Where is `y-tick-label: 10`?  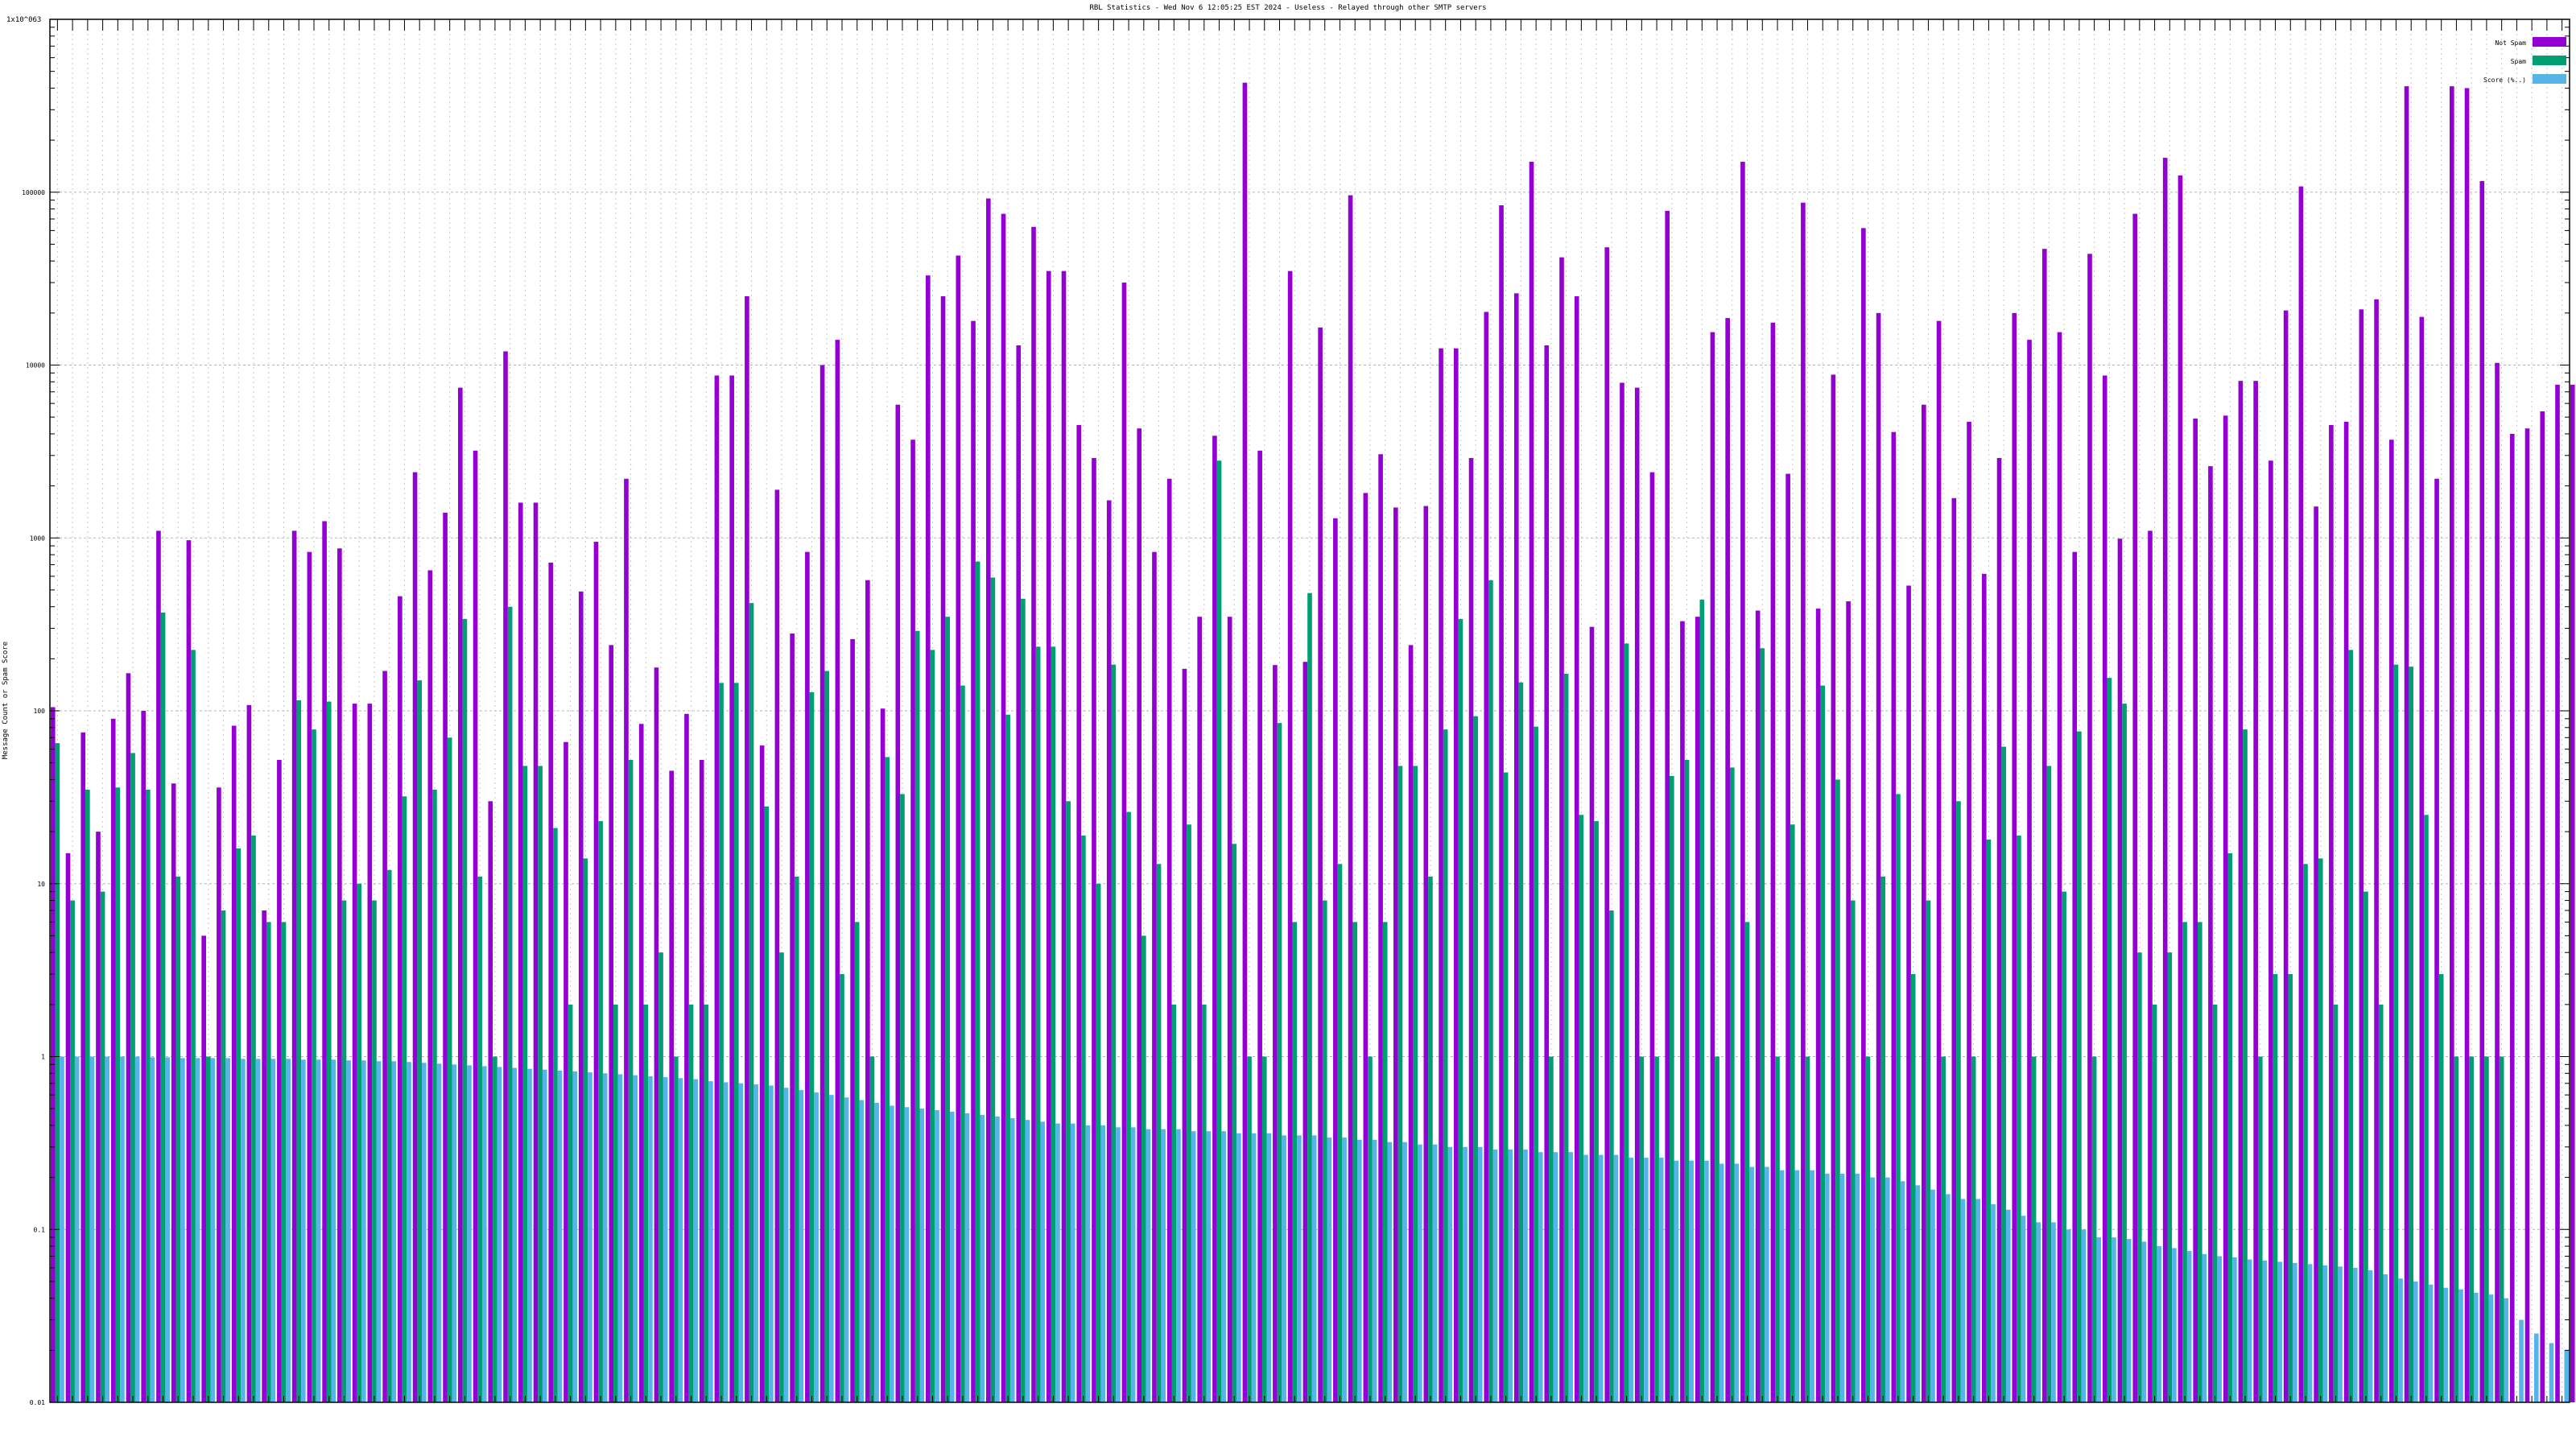 y-tick-label: 10 is located at coordinates (41, 885).